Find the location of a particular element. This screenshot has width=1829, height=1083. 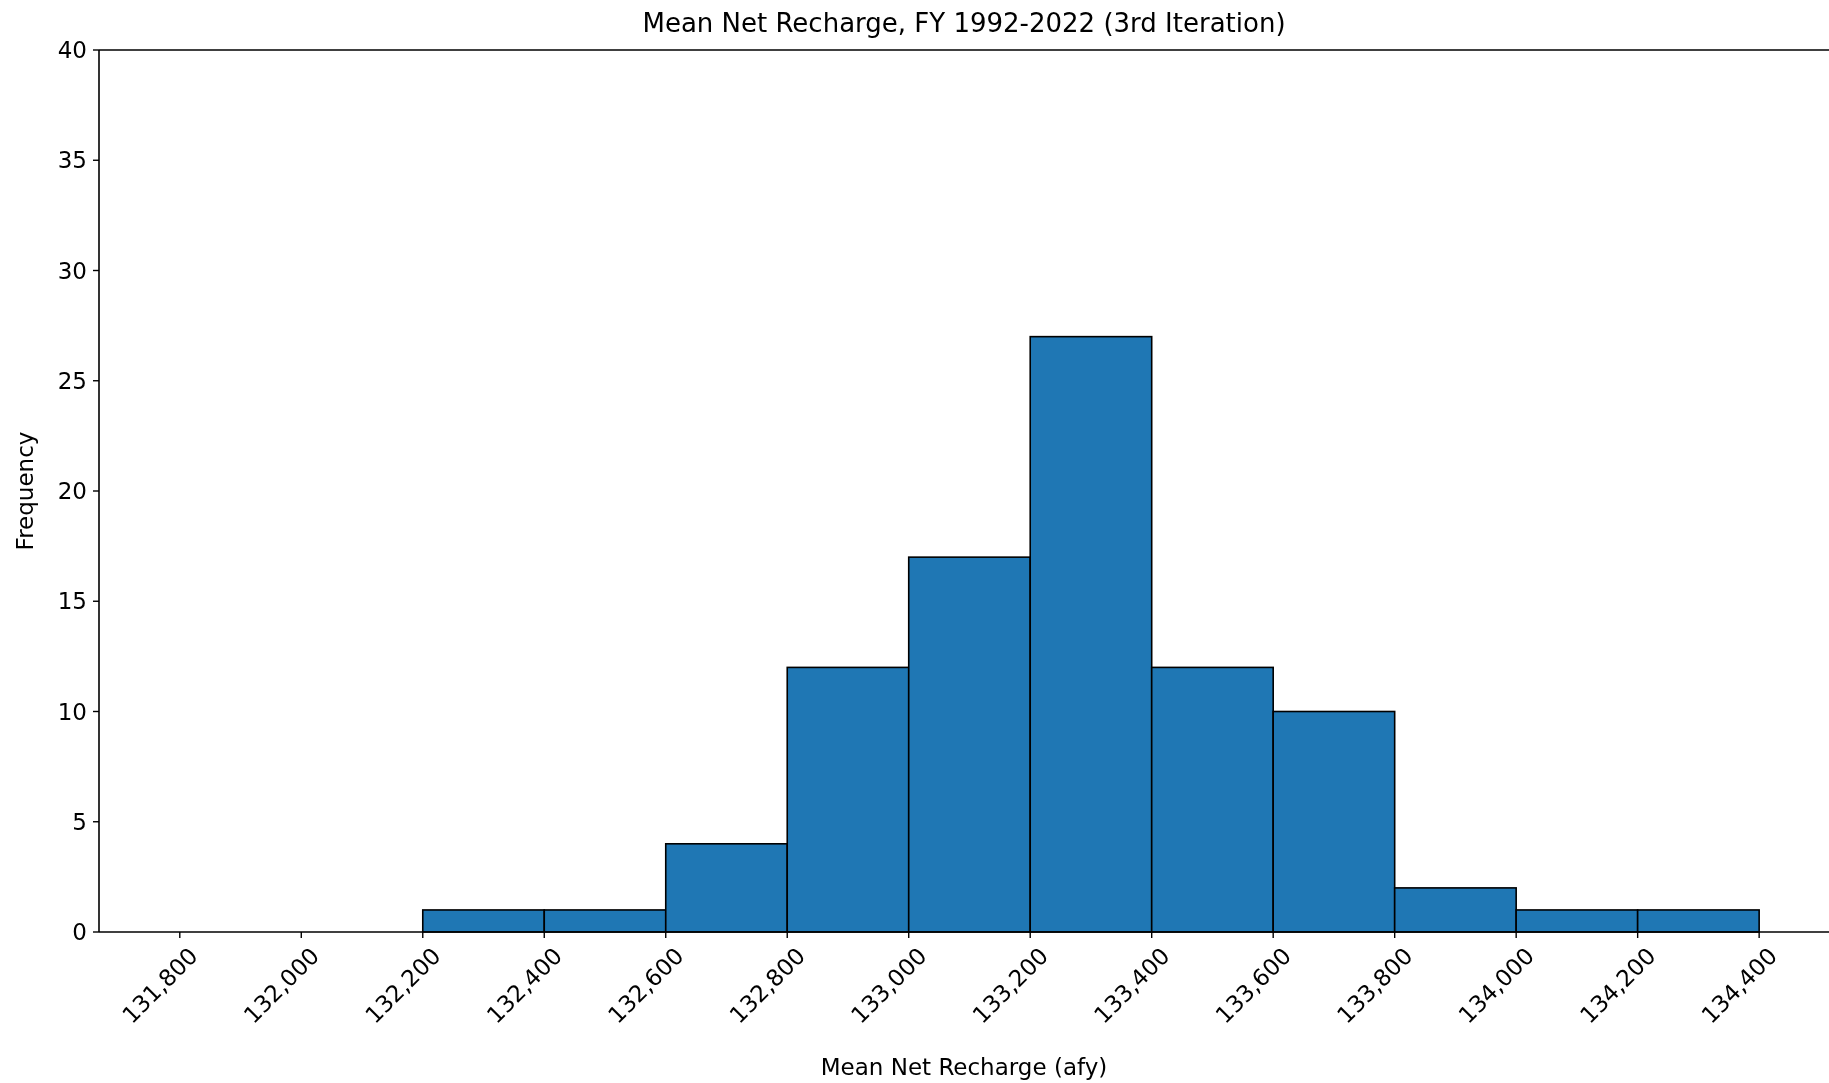

y-axis-title: Frequency is located at coordinates (25, 491).